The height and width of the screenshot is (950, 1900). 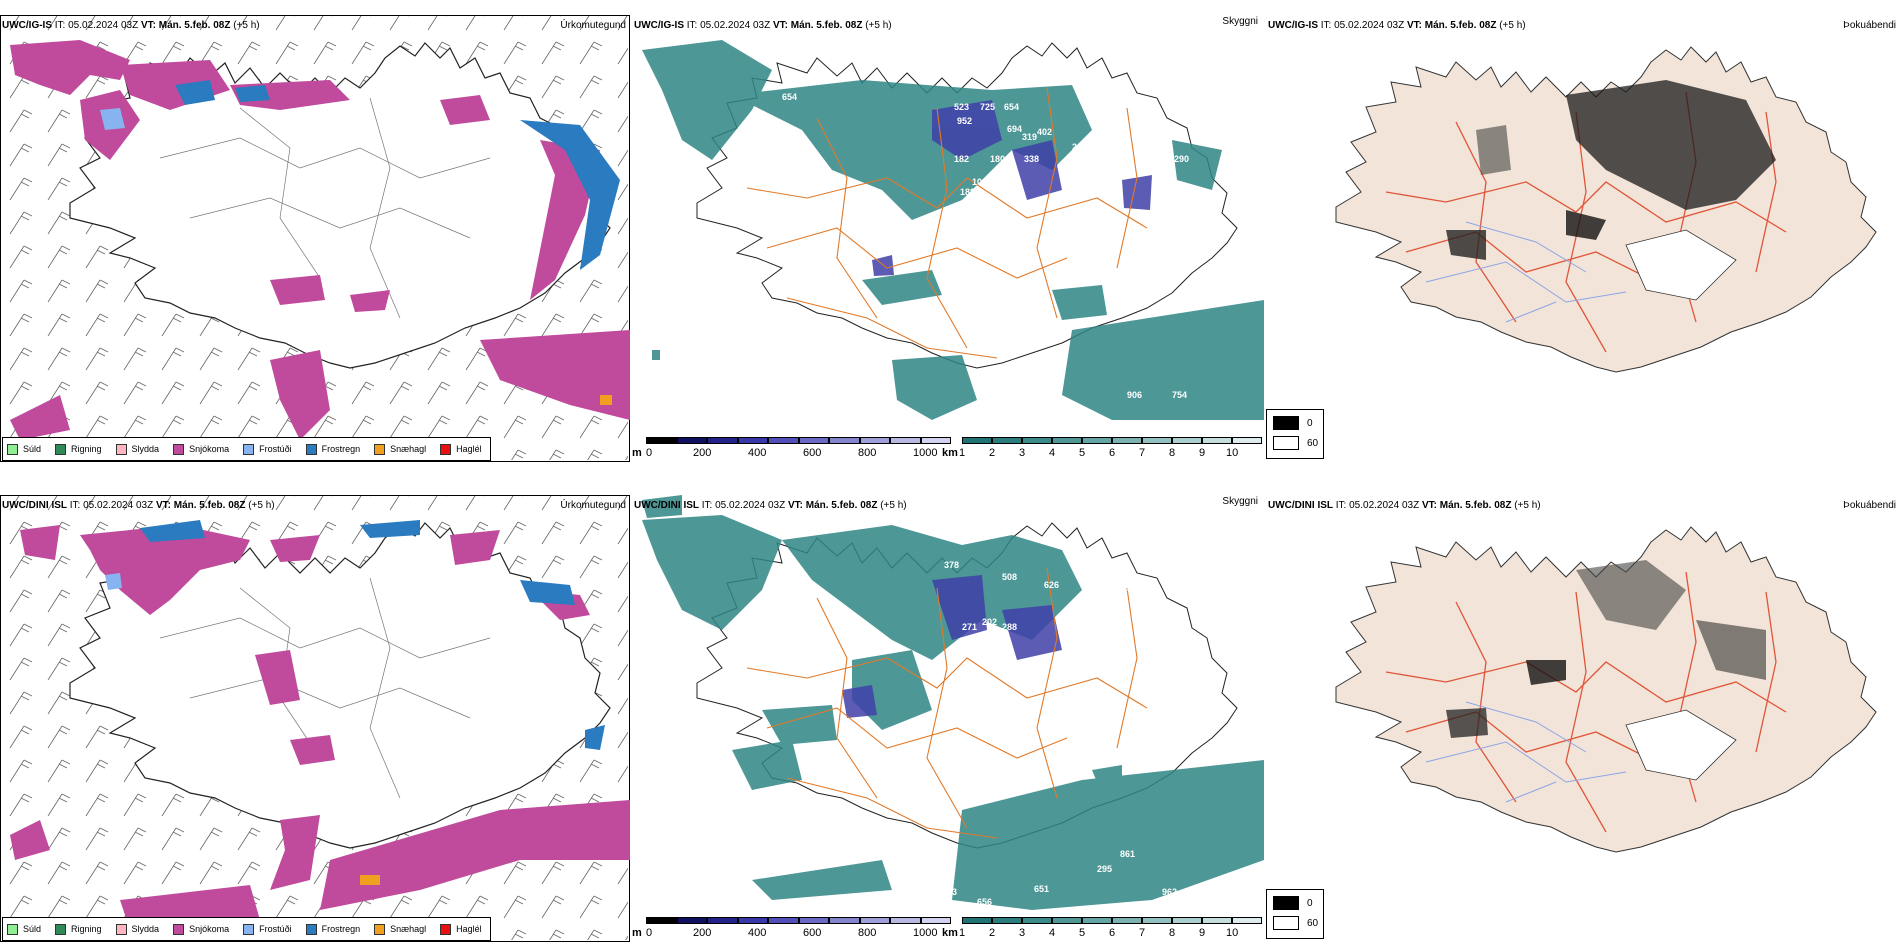 I want to click on cloud-base-label: 338, so click(x=1031, y=159).